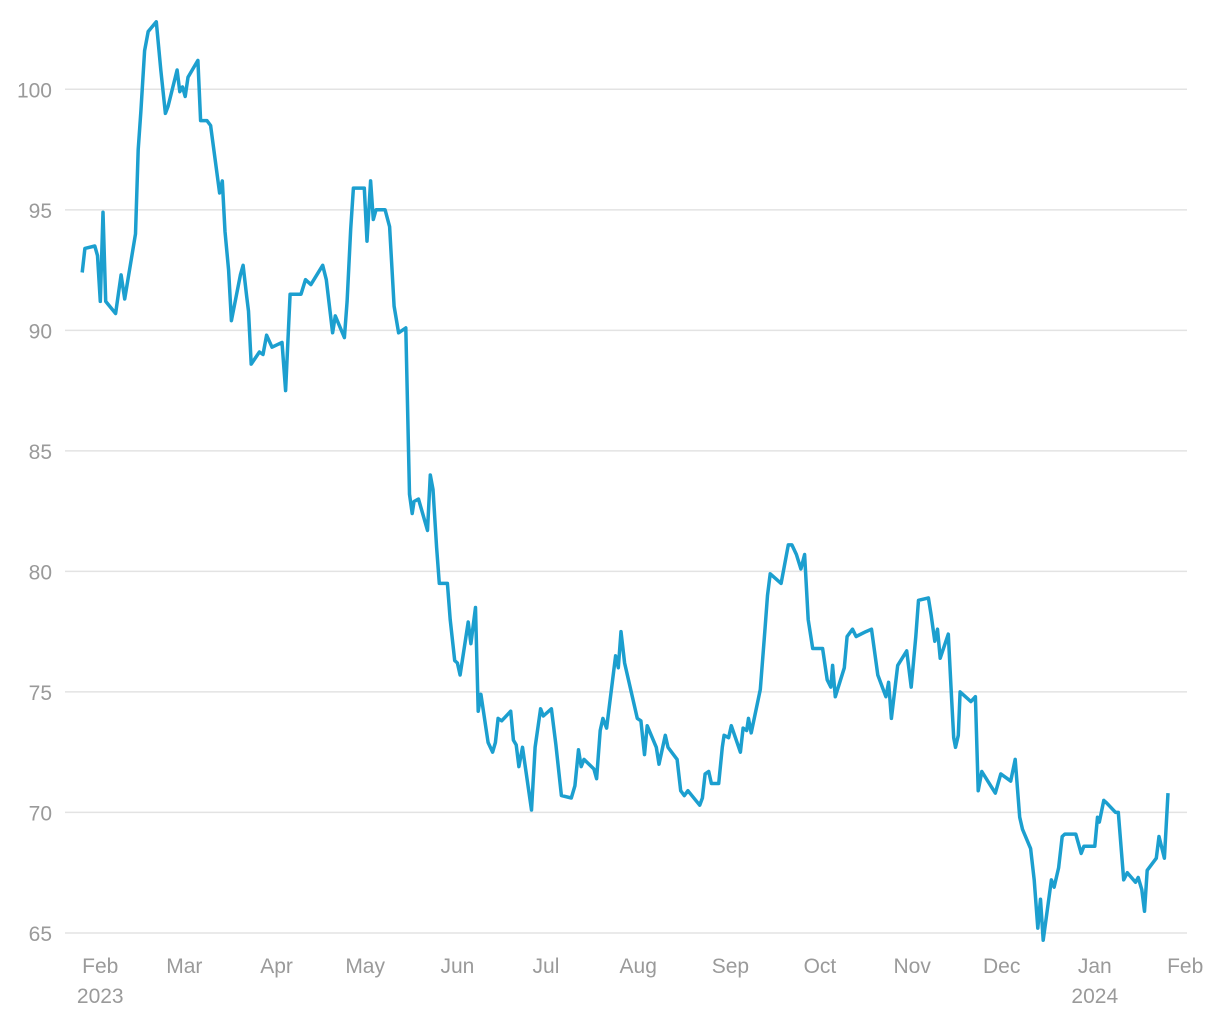 The width and height of the screenshot is (1220, 1020). What do you see at coordinates (912, 966) in the screenshot?
I see `x-tick-label: Nov` at bounding box center [912, 966].